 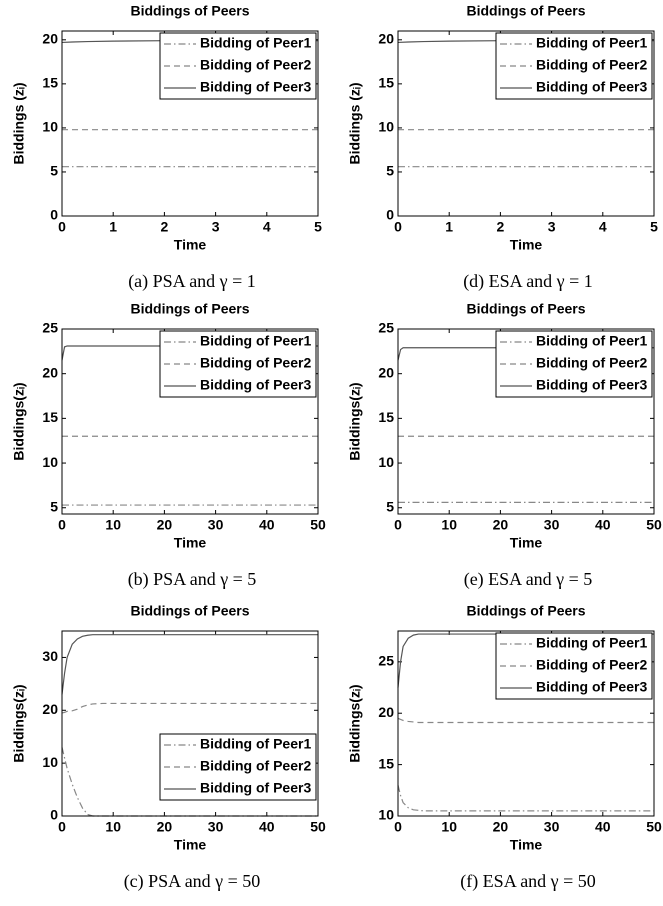 I want to click on caption: (e) ESA and γ = 5, so click(x=528, y=579).